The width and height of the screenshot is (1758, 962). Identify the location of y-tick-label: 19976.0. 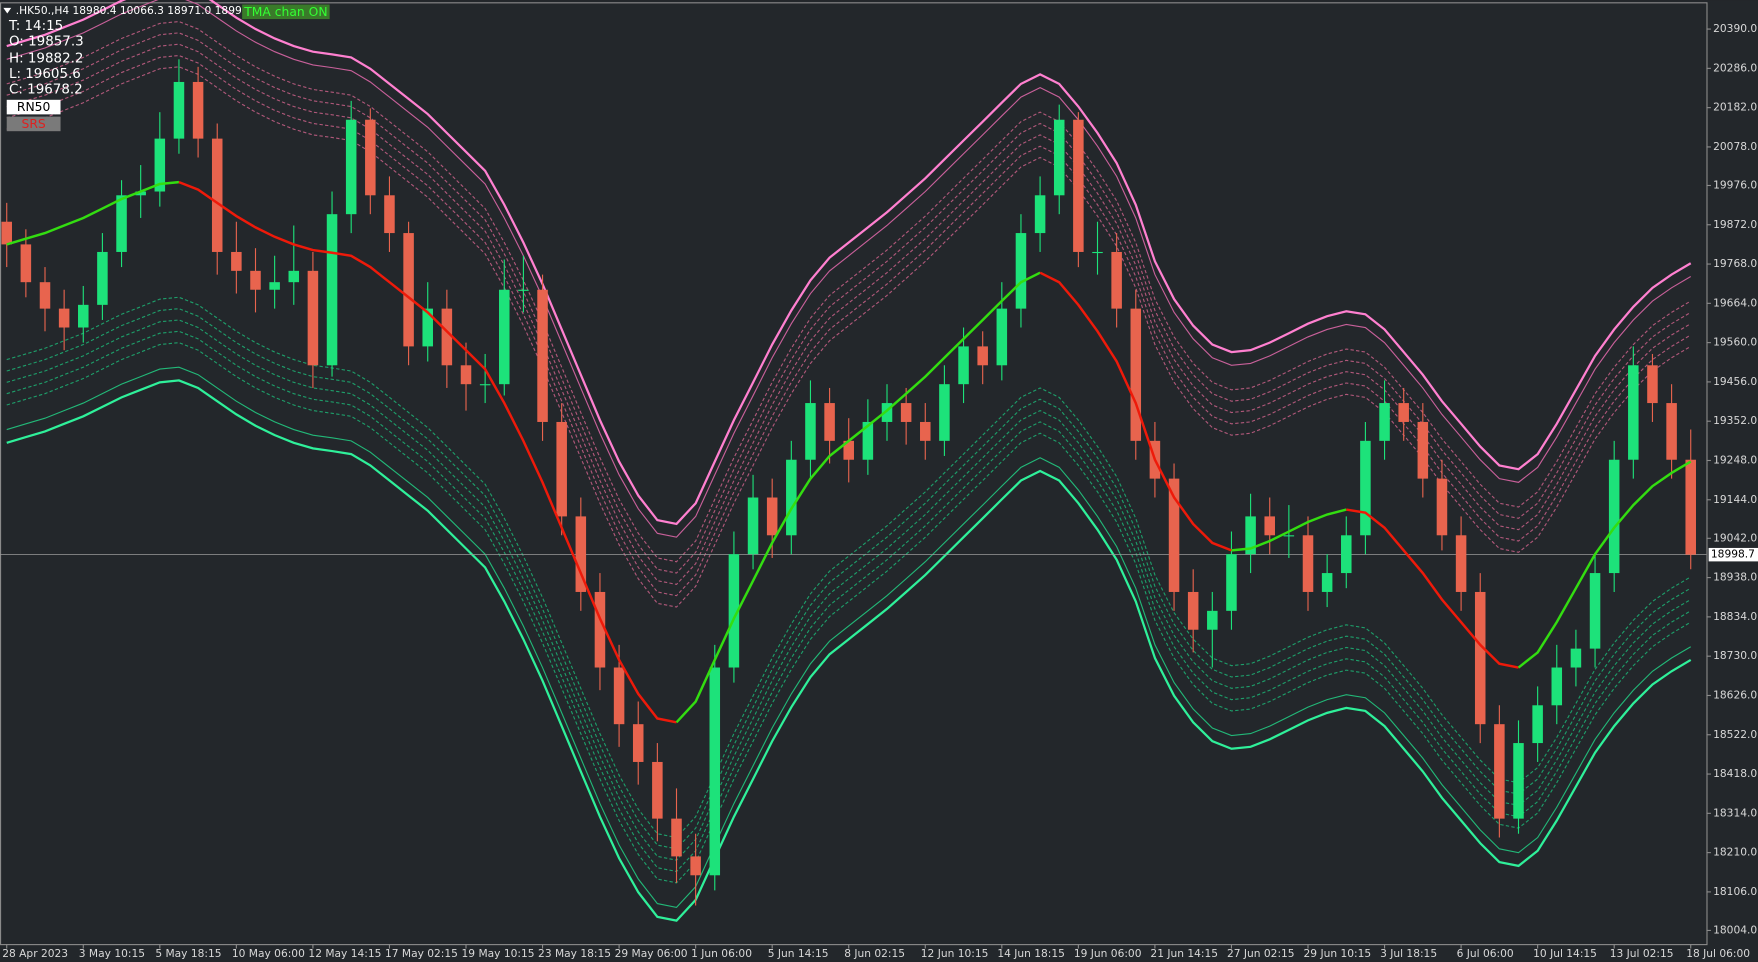
(1735, 184).